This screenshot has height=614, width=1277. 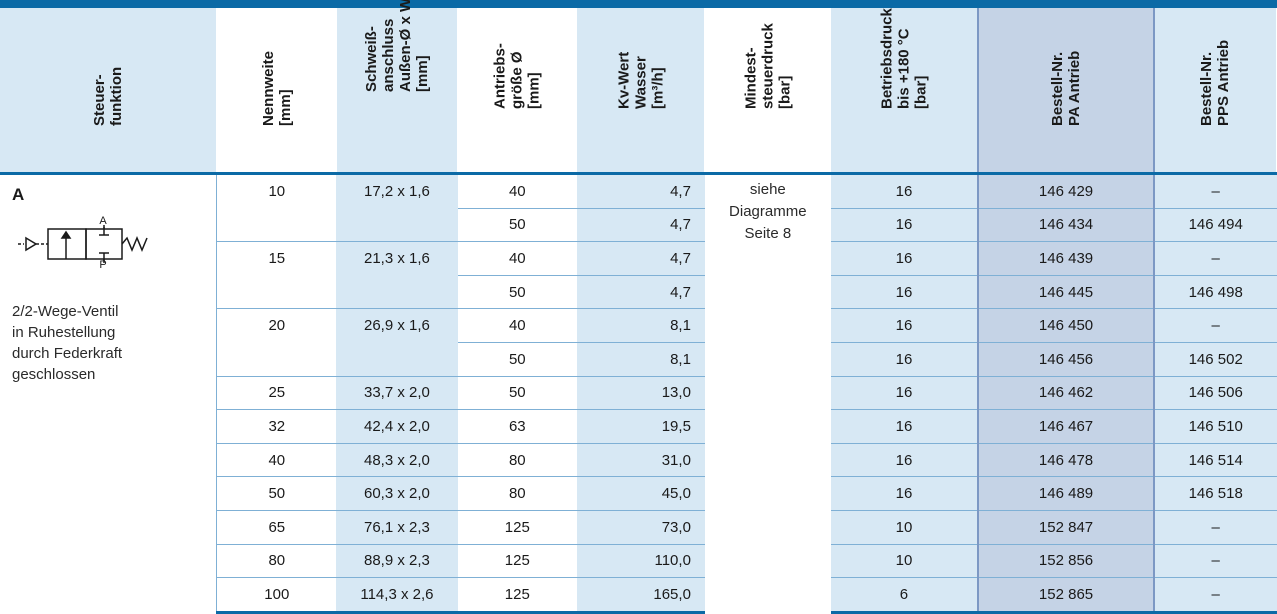 I want to click on header-text: Bestell-Nr. PA Antrieb, so click(x=1066, y=88).